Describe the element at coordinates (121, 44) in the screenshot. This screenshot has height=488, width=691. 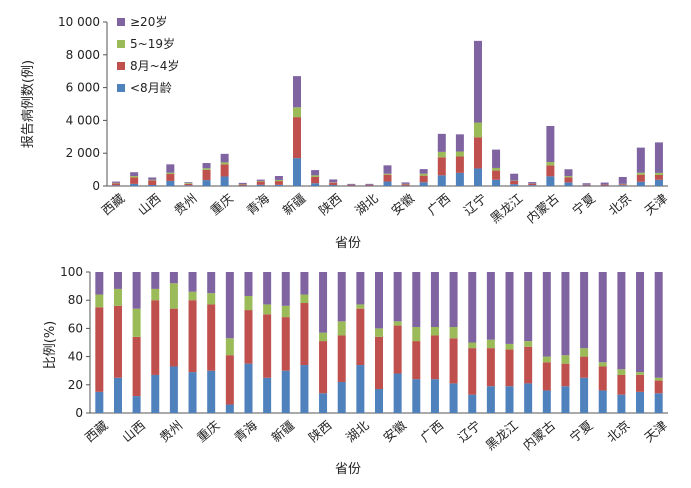
I see `legend-swatch-y5to19` at that location.